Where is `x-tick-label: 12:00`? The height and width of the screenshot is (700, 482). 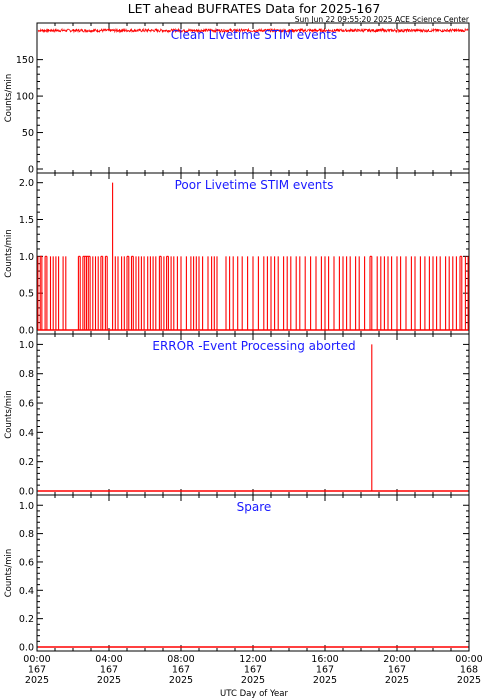 x-tick-label: 12:00 is located at coordinates (252, 659).